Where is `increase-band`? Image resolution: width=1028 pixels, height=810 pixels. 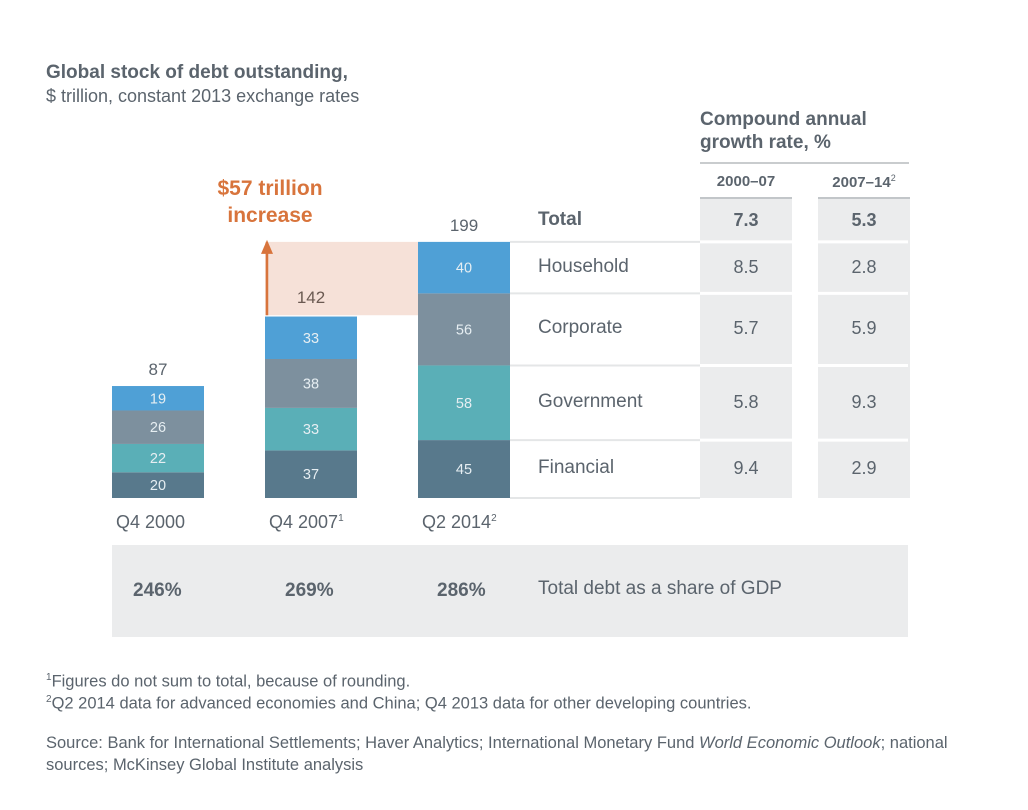 increase-band is located at coordinates (341, 278).